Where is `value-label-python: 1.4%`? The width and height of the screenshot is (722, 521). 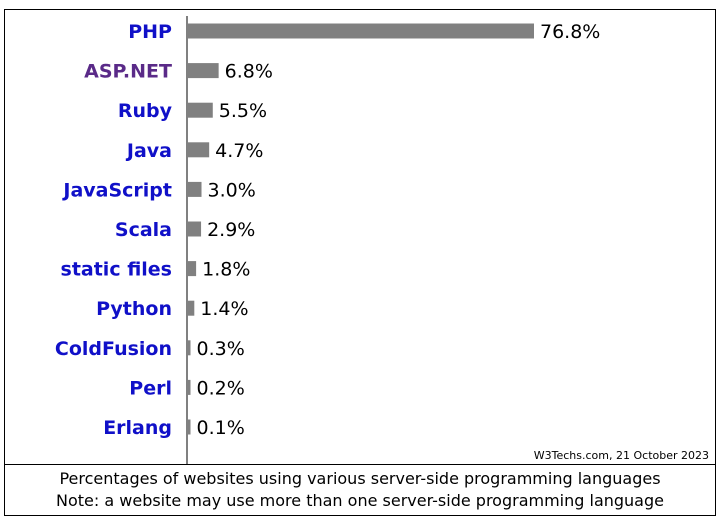 value-label-python: 1.4% is located at coordinates (224, 309).